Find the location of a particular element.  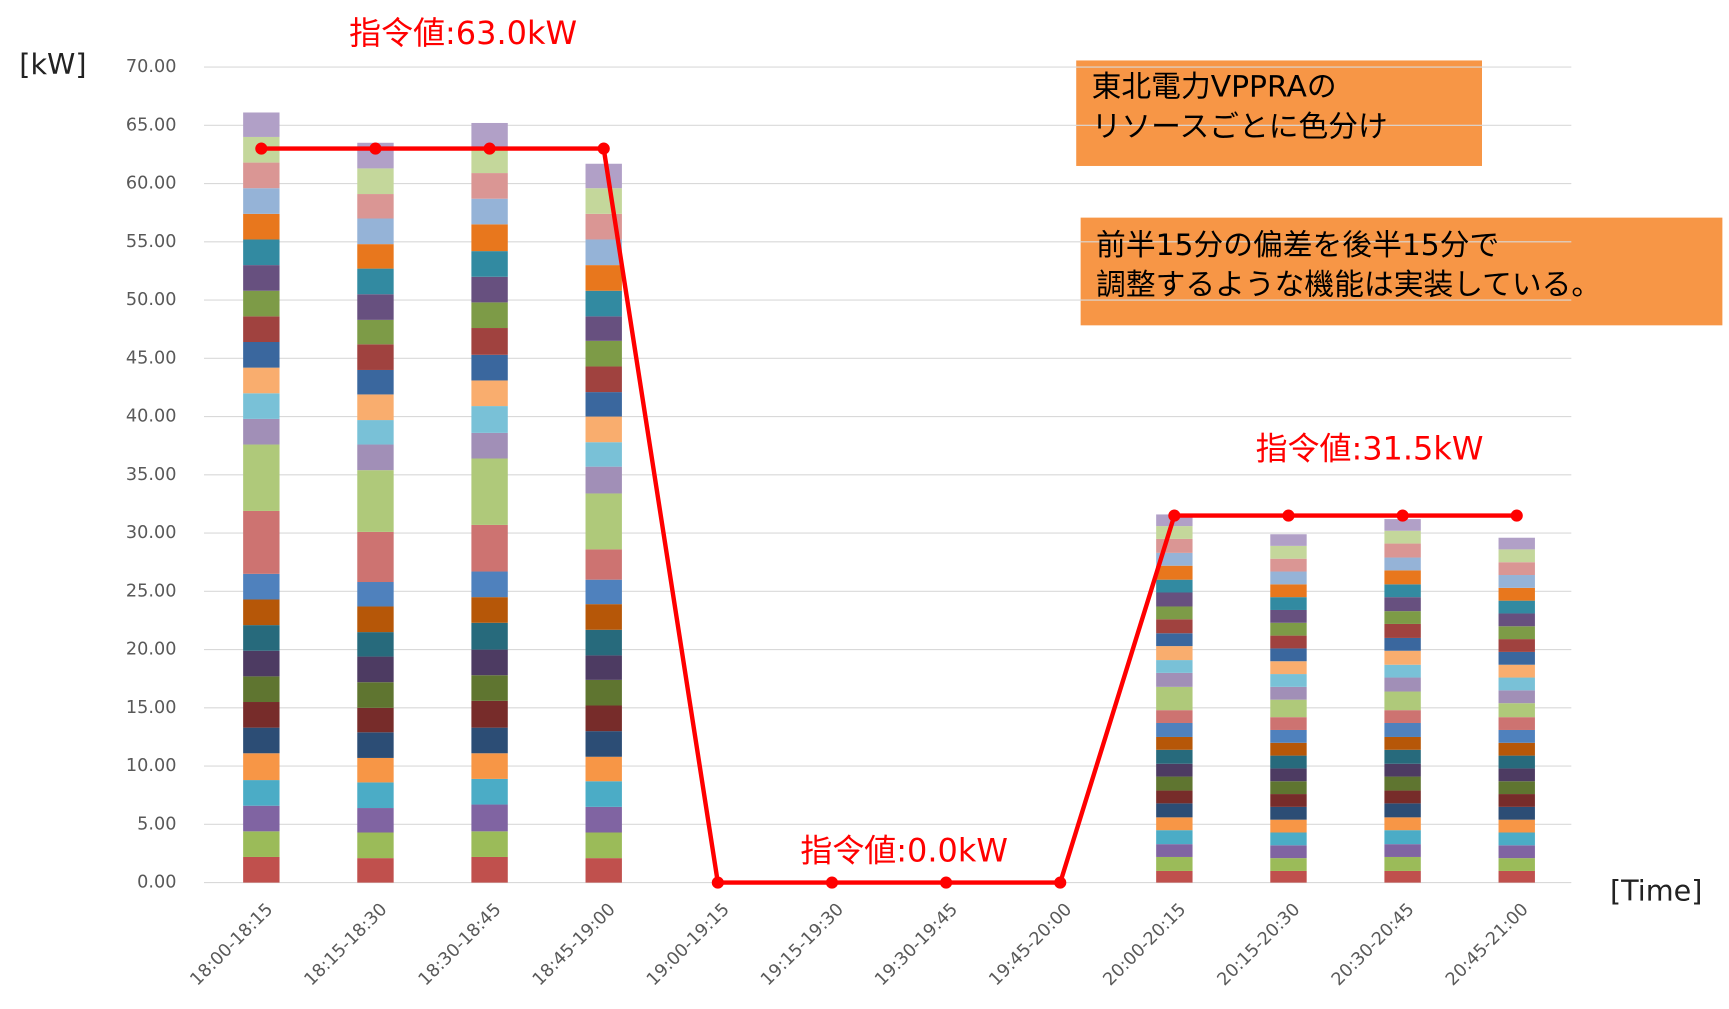

y-tick-label: 40.00 is located at coordinates (151, 417).